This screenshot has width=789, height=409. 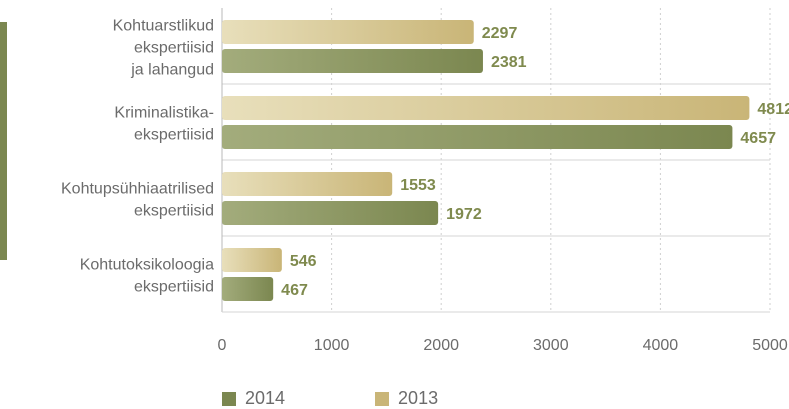 I want to click on value-label-2014: 2381, so click(x=509, y=62).